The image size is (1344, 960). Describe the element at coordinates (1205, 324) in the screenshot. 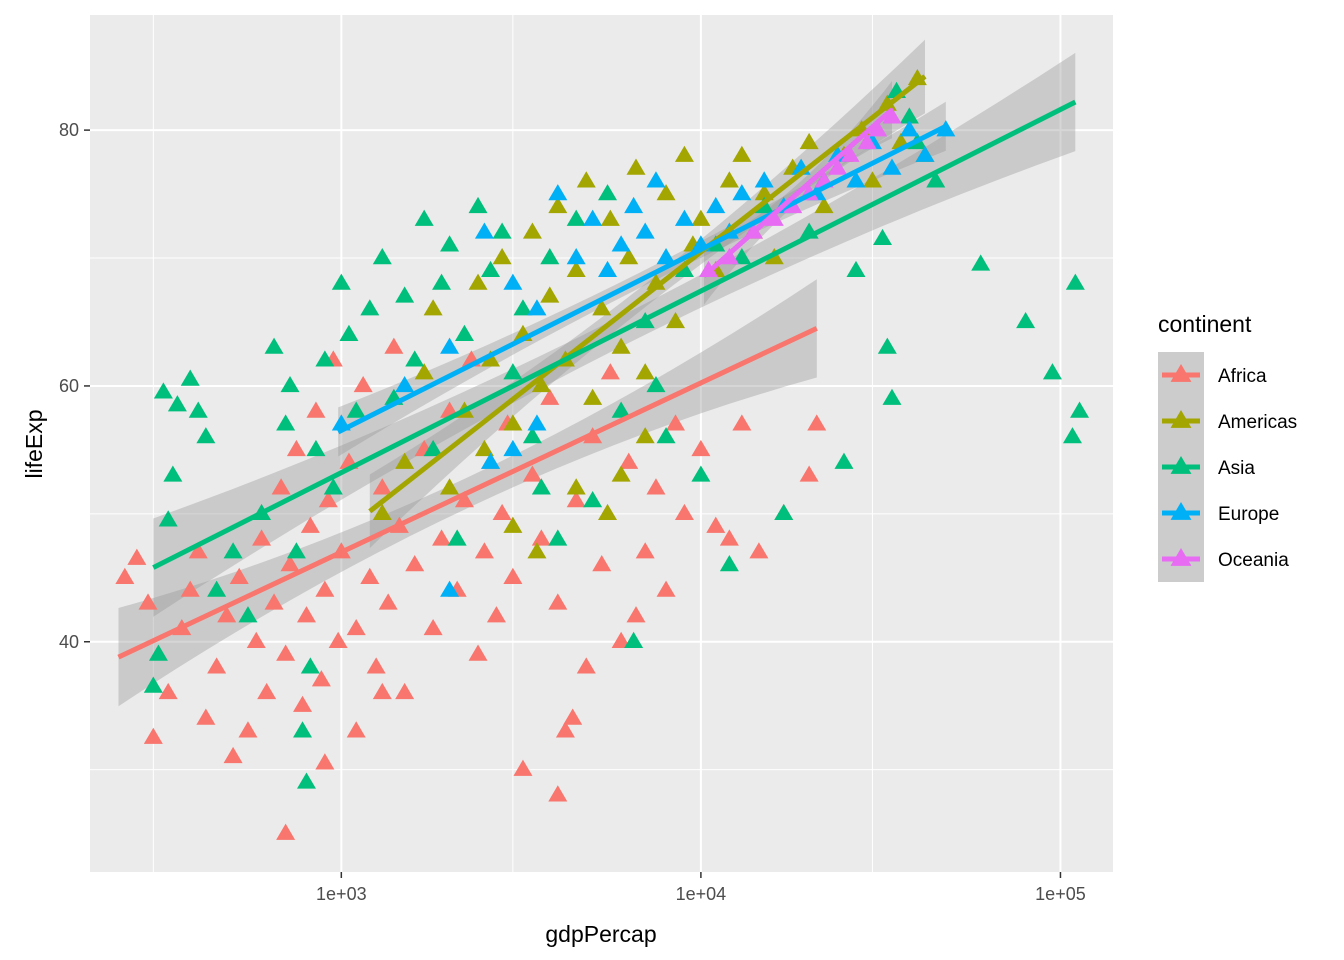

I see `legend-title: continent` at that location.